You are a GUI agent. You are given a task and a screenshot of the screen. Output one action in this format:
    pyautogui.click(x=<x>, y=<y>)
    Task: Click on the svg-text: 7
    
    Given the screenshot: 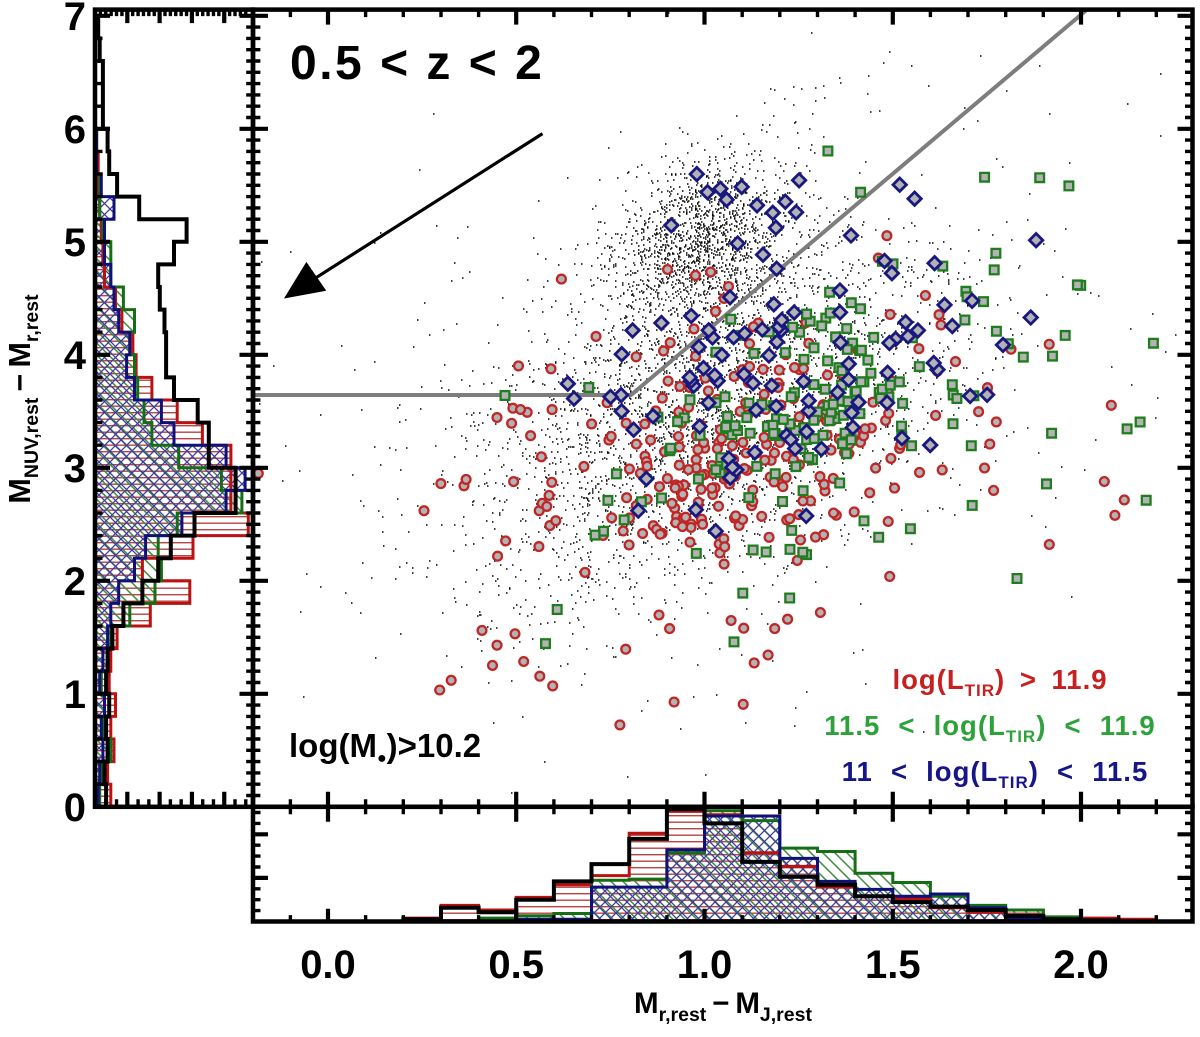 What is the action you would take?
    pyautogui.click(x=75, y=19)
    